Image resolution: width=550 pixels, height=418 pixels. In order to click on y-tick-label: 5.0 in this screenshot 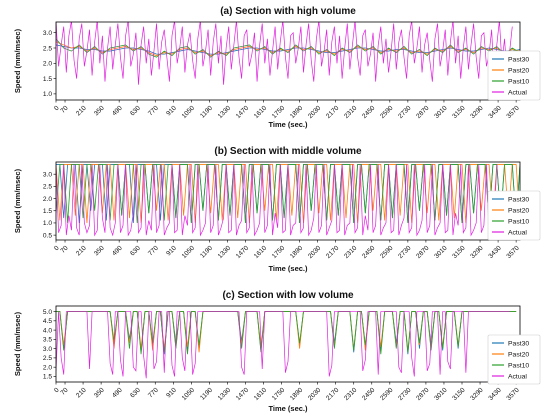, I will do `click(47, 312)`.